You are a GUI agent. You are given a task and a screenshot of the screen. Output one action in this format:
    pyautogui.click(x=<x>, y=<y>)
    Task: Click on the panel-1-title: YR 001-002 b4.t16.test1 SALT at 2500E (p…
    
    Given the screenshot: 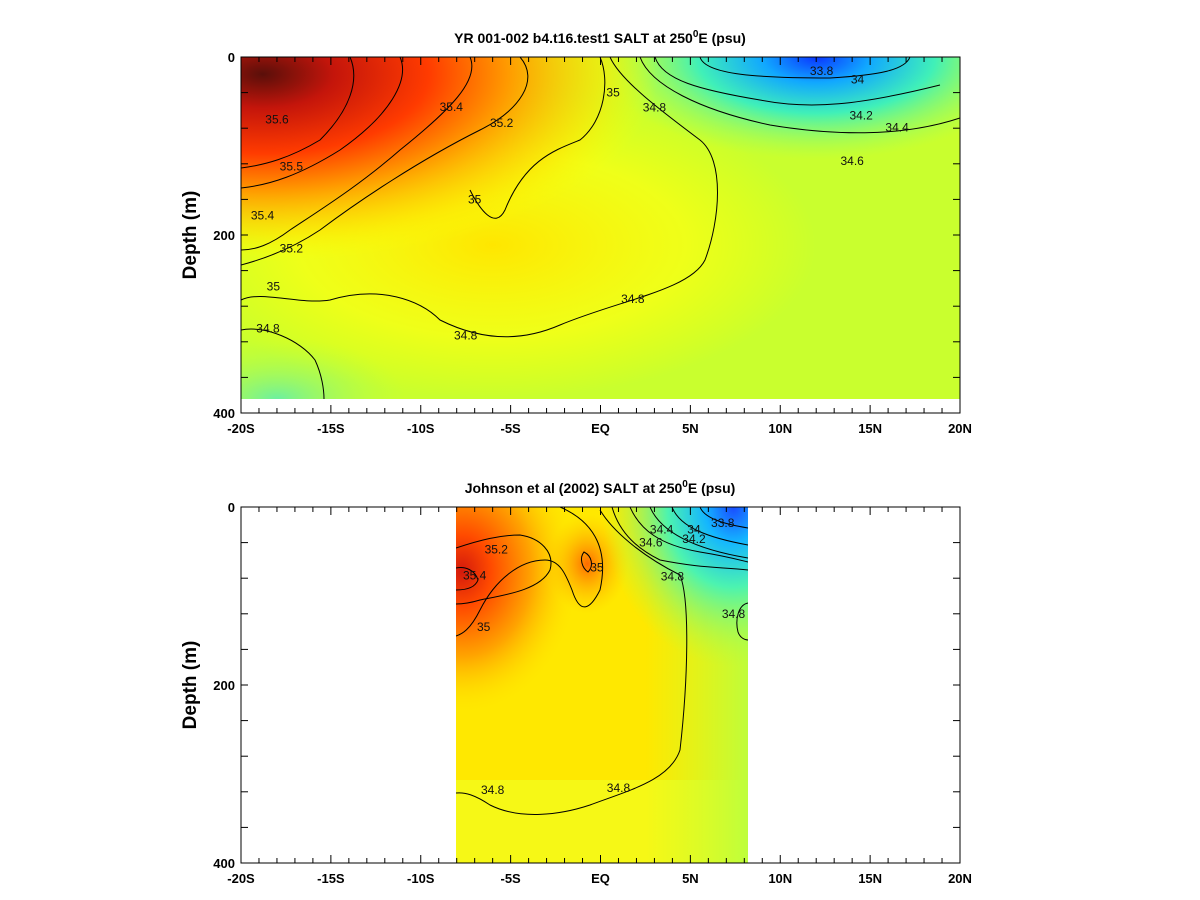 What is the action you would take?
    pyautogui.click(x=600, y=37)
    